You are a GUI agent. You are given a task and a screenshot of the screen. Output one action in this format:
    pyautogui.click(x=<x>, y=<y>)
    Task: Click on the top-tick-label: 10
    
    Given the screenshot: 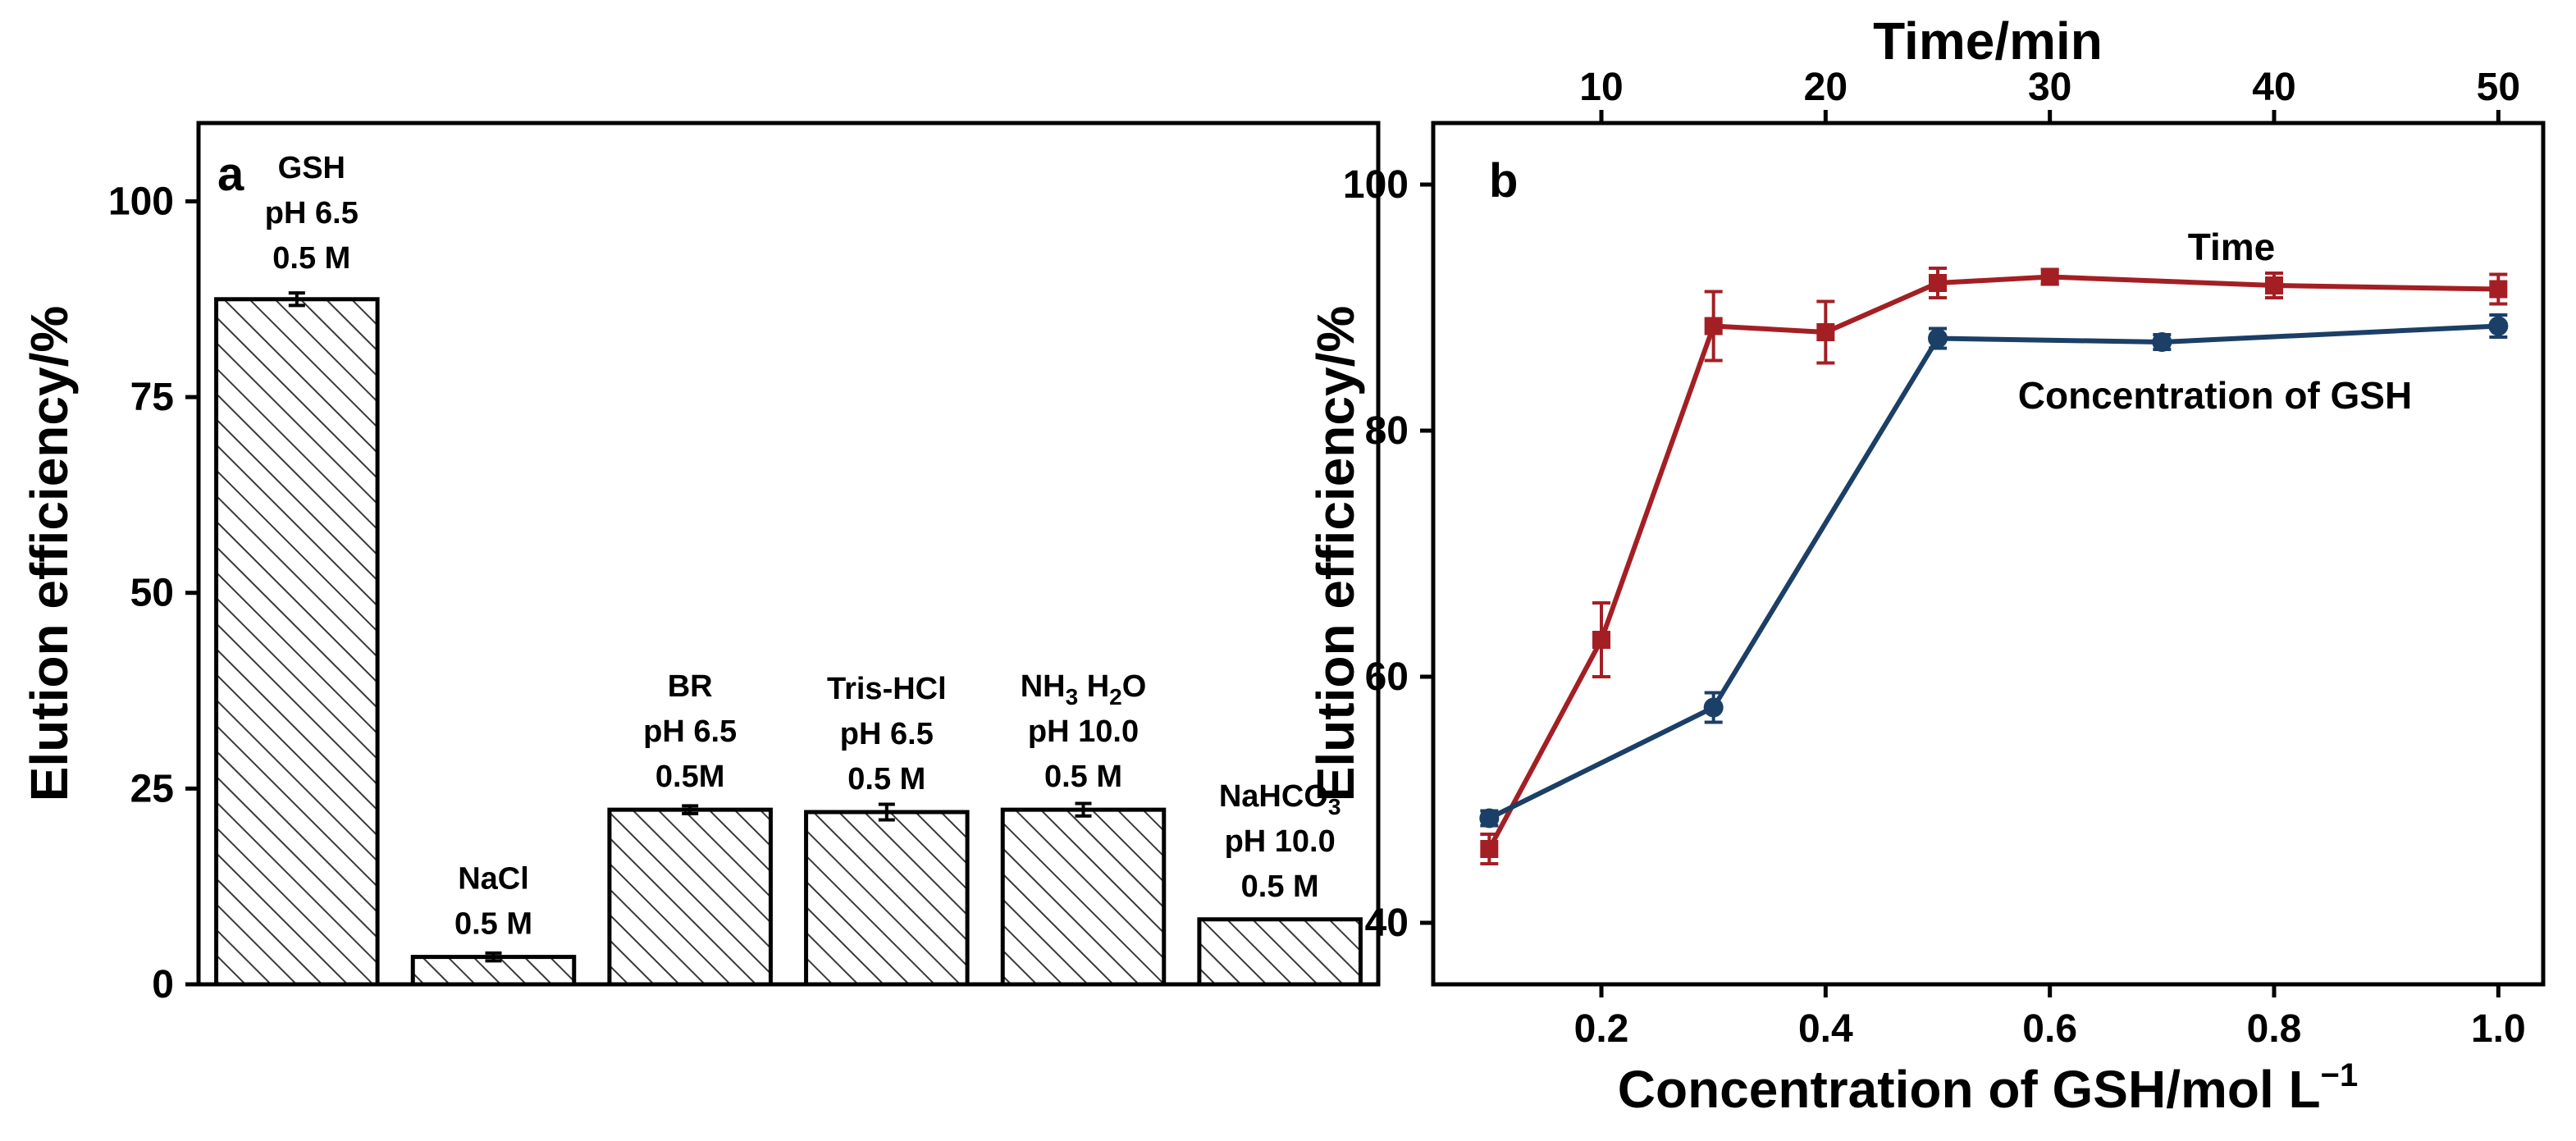 What is the action you would take?
    pyautogui.click(x=1601, y=87)
    